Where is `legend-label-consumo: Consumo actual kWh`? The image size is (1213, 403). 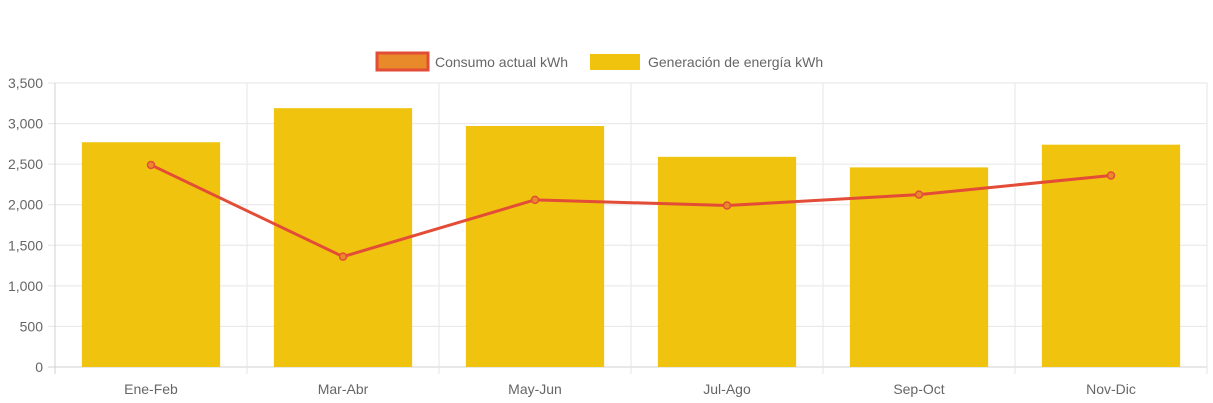
legend-label-consumo: Consumo actual kWh is located at coordinates (501, 62).